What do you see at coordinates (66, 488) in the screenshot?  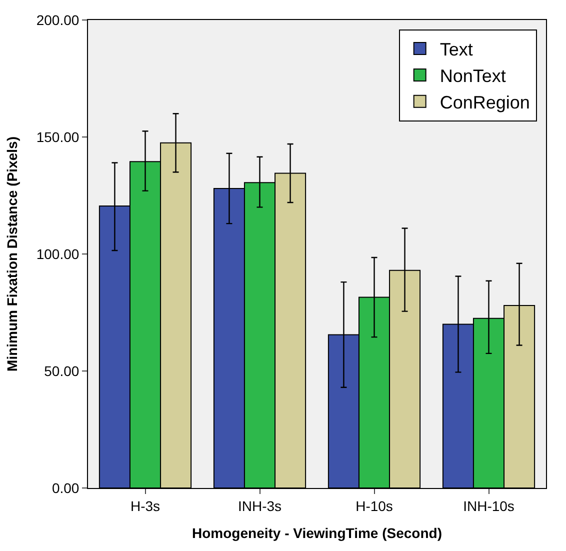 I see `y-tick-label: 0.00` at bounding box center [66, 488].